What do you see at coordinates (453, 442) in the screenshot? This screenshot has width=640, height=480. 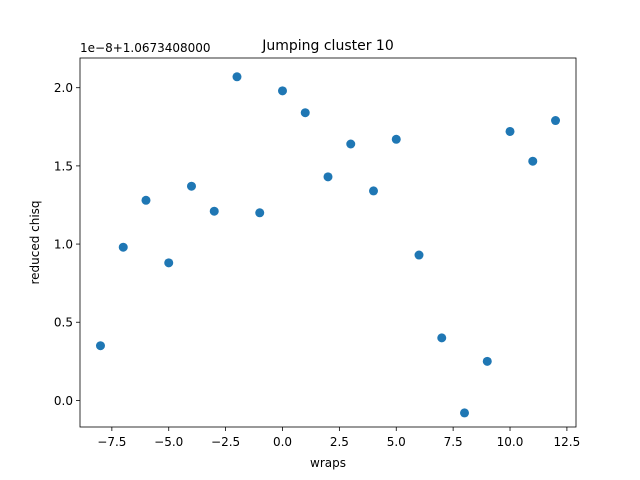 I see `x-tick-label: 7.5` at bounding box center [453, 442].